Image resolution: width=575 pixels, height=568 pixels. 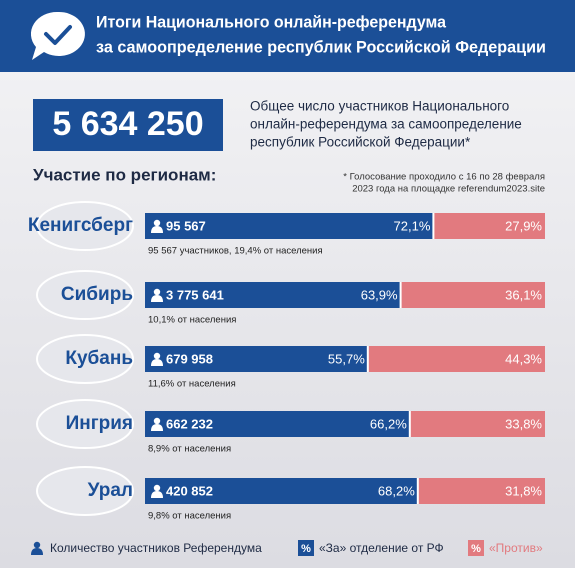 I want to click on header-band, so click(x=287, y=36).